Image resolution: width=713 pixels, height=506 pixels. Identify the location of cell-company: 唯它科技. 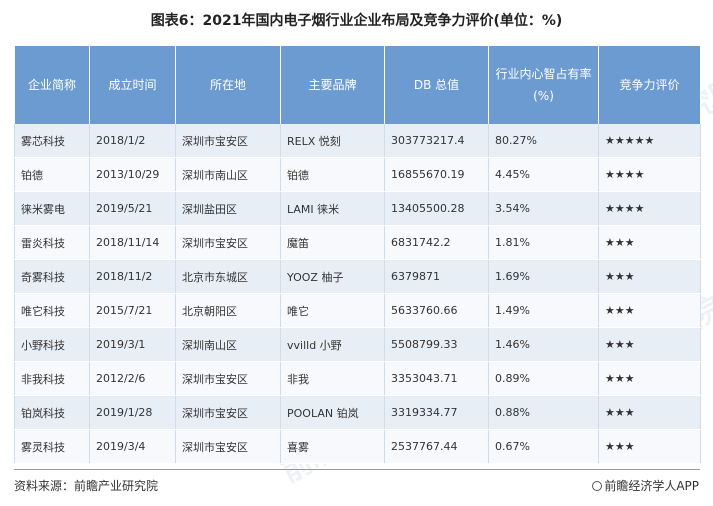
(52, 310).